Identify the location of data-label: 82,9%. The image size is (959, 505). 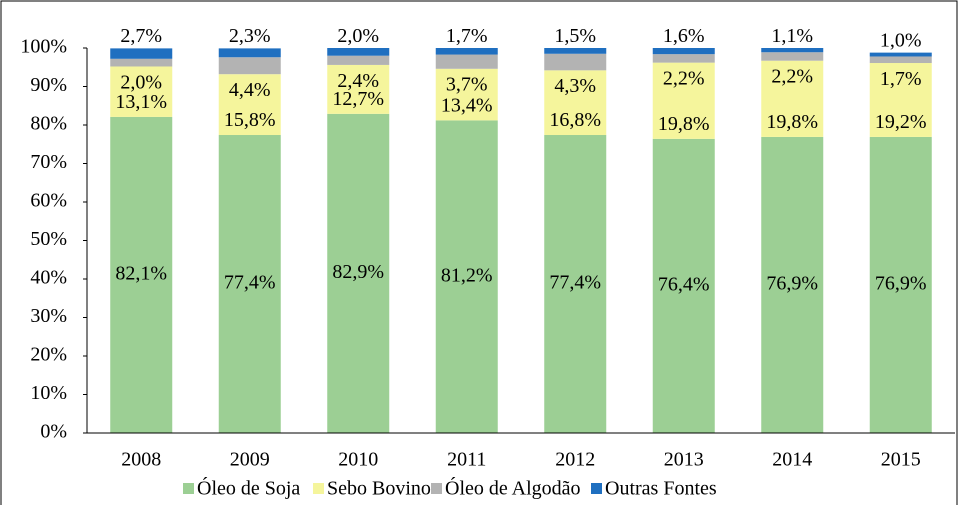
(358, 272).